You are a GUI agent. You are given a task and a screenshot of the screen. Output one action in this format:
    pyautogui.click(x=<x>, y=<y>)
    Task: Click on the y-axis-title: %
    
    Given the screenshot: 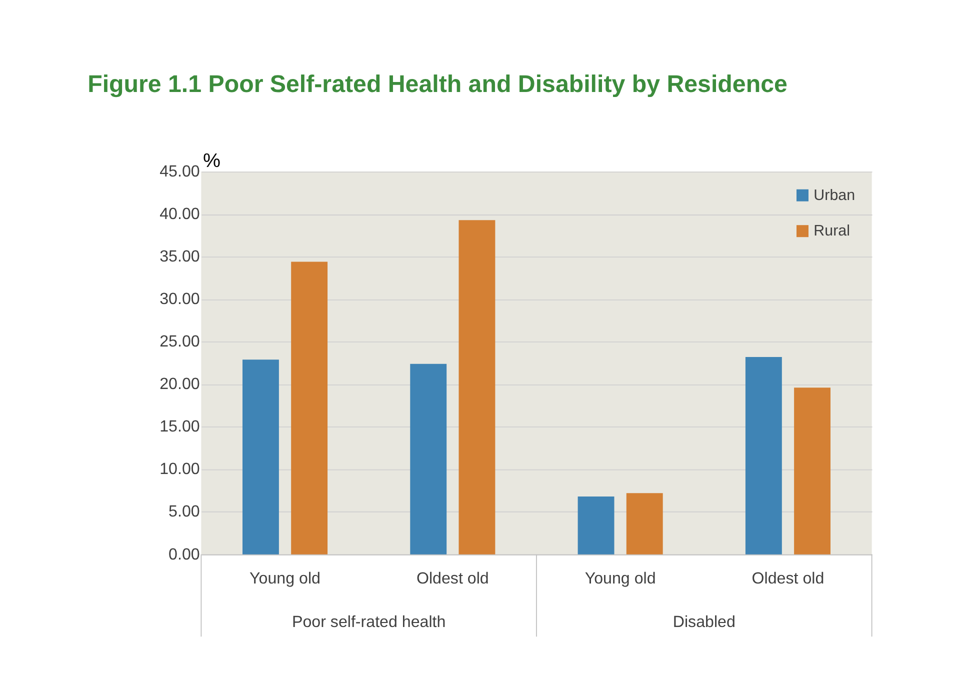 What is the action you would take?
    pyautogui.click(x=211, y=161)
    